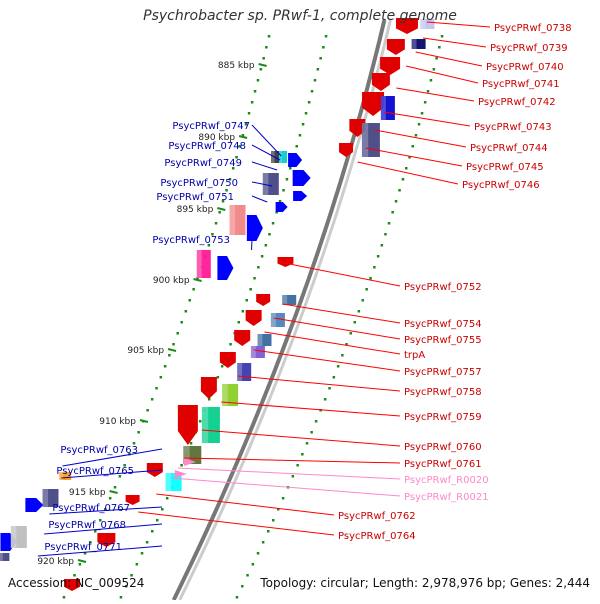  What do you see at coordinates (443, 447) in the screenshot?
I see `gene-label-psycprwf-0760: PsycPRwf_0760` at bounding box center [443, 447].